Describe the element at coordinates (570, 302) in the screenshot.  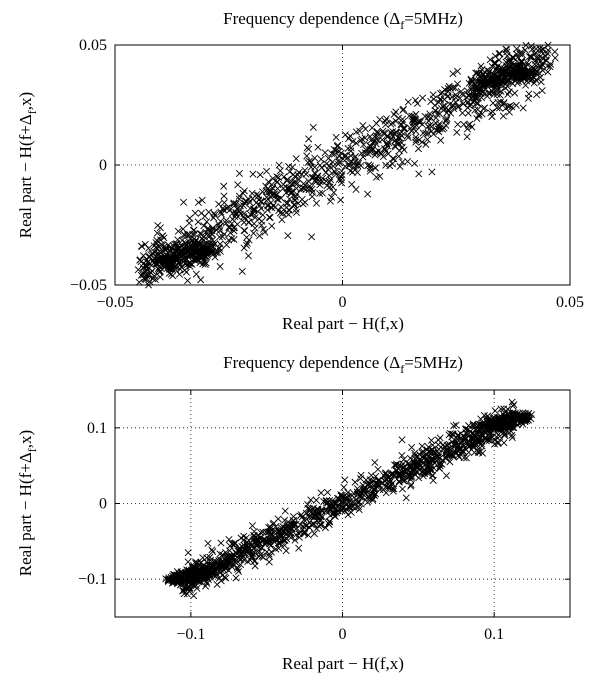
I see `x-tick-label: 0.05` at that location.